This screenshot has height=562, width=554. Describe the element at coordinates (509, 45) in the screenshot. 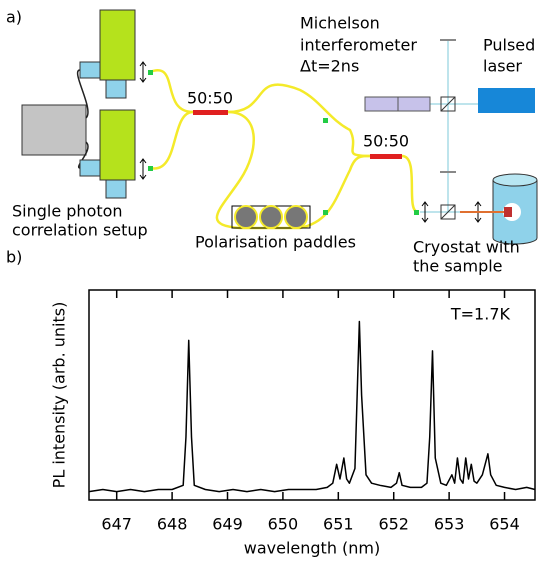

I see `label: Pulsed` at that location.